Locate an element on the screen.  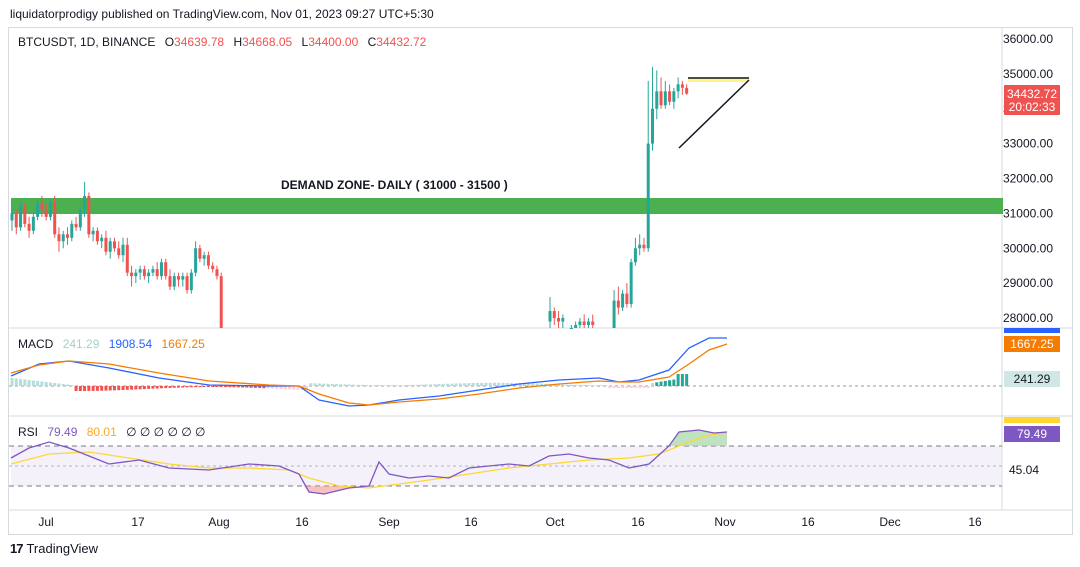
tradingview-logo: 17 TradingView is located at coordinates (54, 548).